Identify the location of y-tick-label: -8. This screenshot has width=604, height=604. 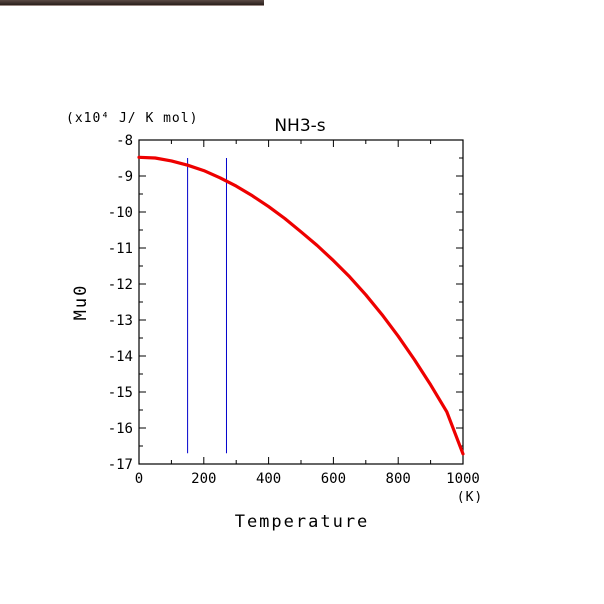
(124, 141).